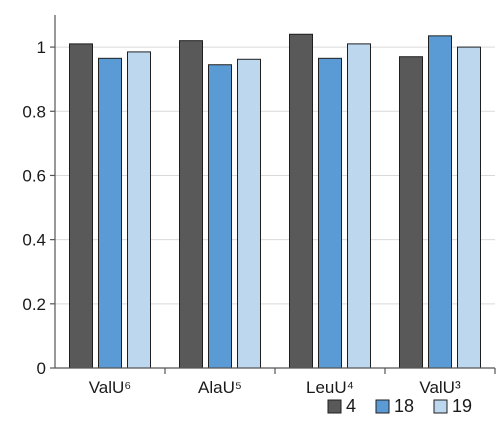  I want to click on y-tick-label: 0.4, so click(34, 240).